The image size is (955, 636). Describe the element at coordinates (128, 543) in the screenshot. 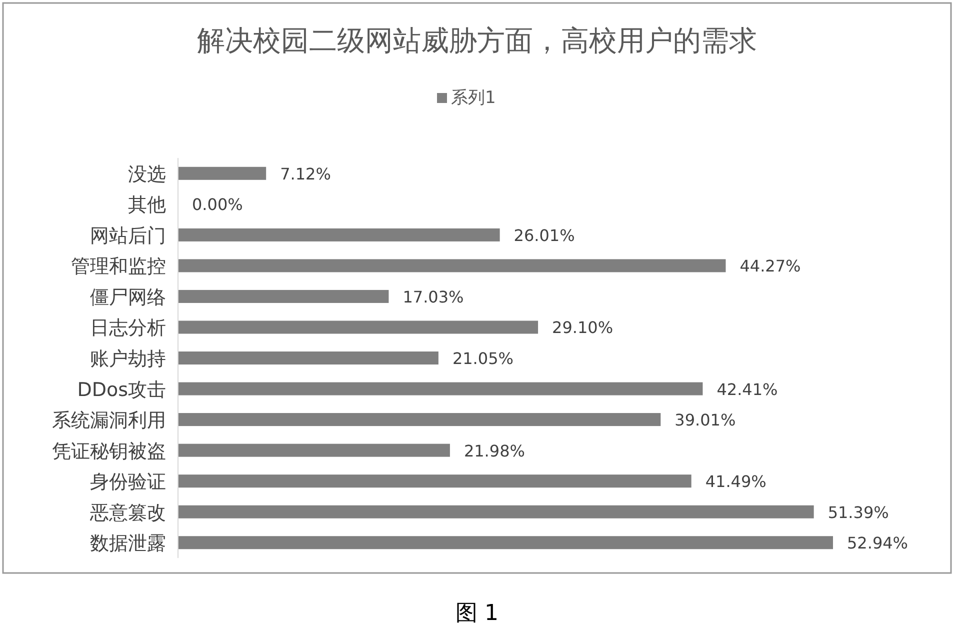

I see `y-tick-label: 数据泄露` at that location.